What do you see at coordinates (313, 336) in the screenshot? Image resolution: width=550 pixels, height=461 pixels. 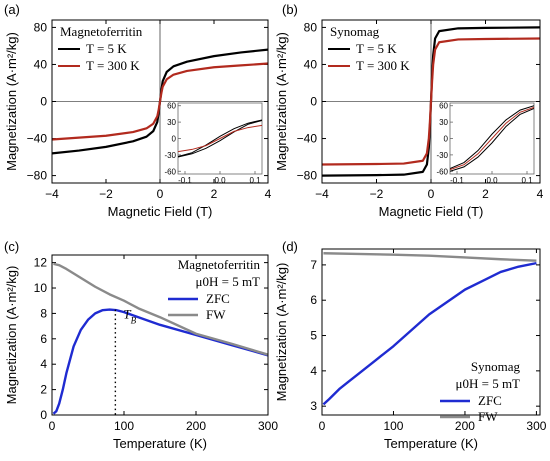 I see `y-tick-label: 5` at bounding box center [313, 336].